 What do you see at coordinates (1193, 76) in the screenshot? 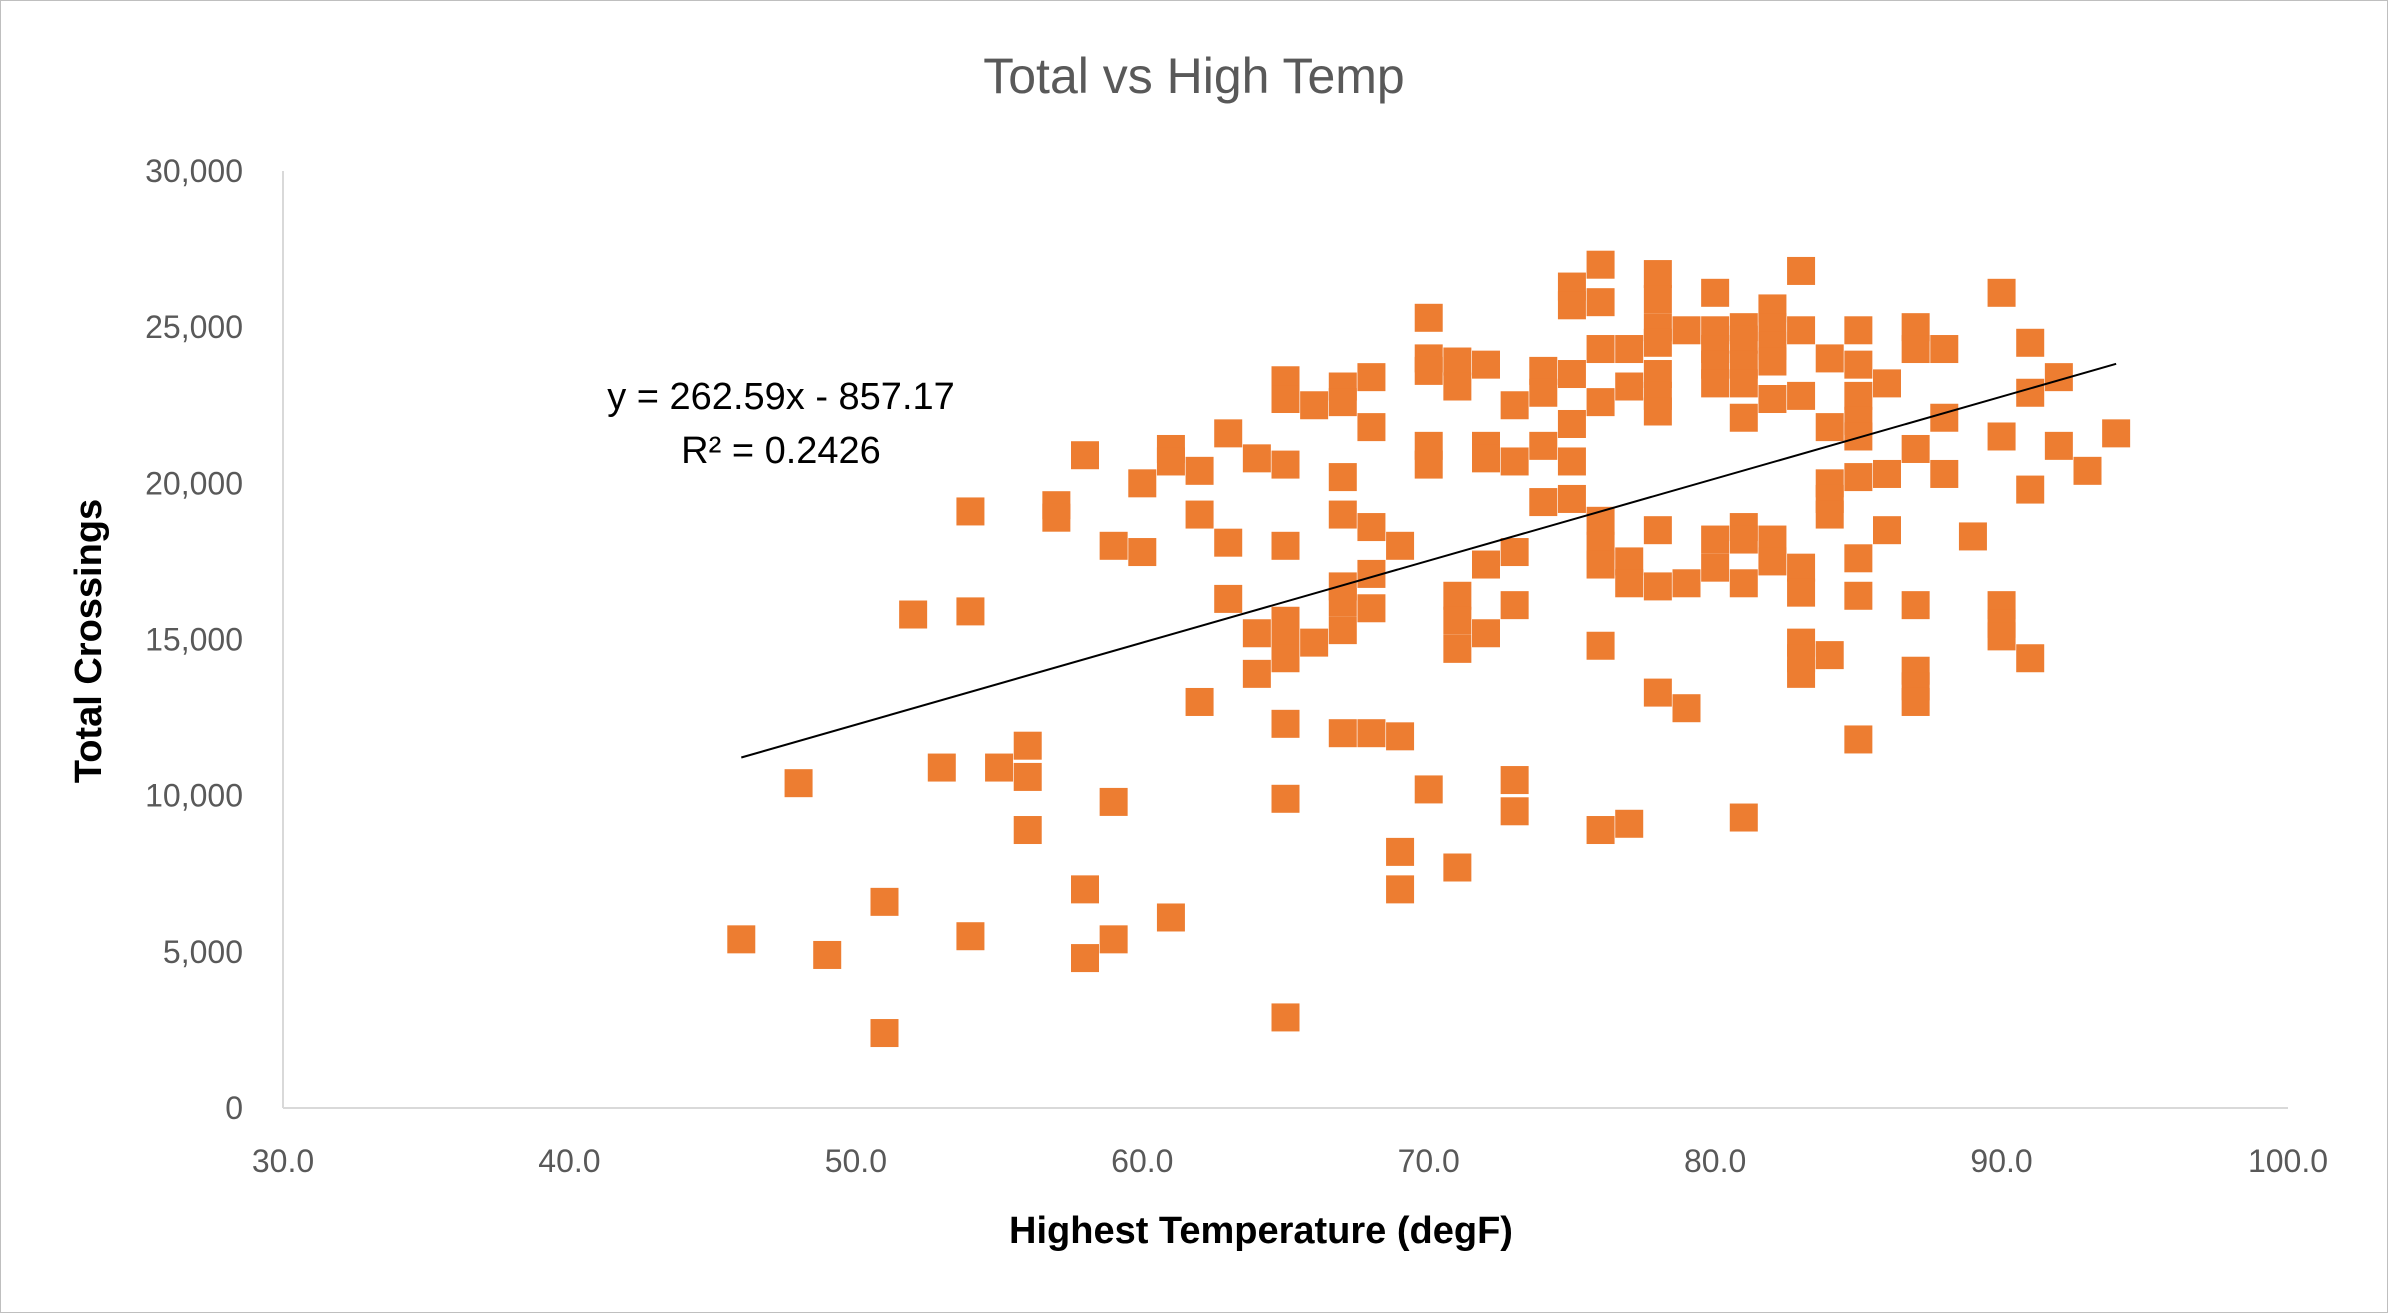
I see `chart-title: Total vs High Temp` at bounding box center [1193, 76].